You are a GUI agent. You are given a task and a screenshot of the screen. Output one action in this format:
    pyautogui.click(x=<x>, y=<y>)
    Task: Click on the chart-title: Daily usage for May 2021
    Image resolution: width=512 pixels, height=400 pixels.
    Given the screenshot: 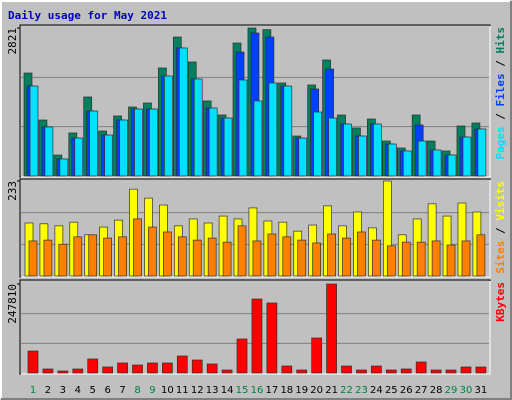 What is the action you would take?
    pyautogui.click(x=87, y=15)
    